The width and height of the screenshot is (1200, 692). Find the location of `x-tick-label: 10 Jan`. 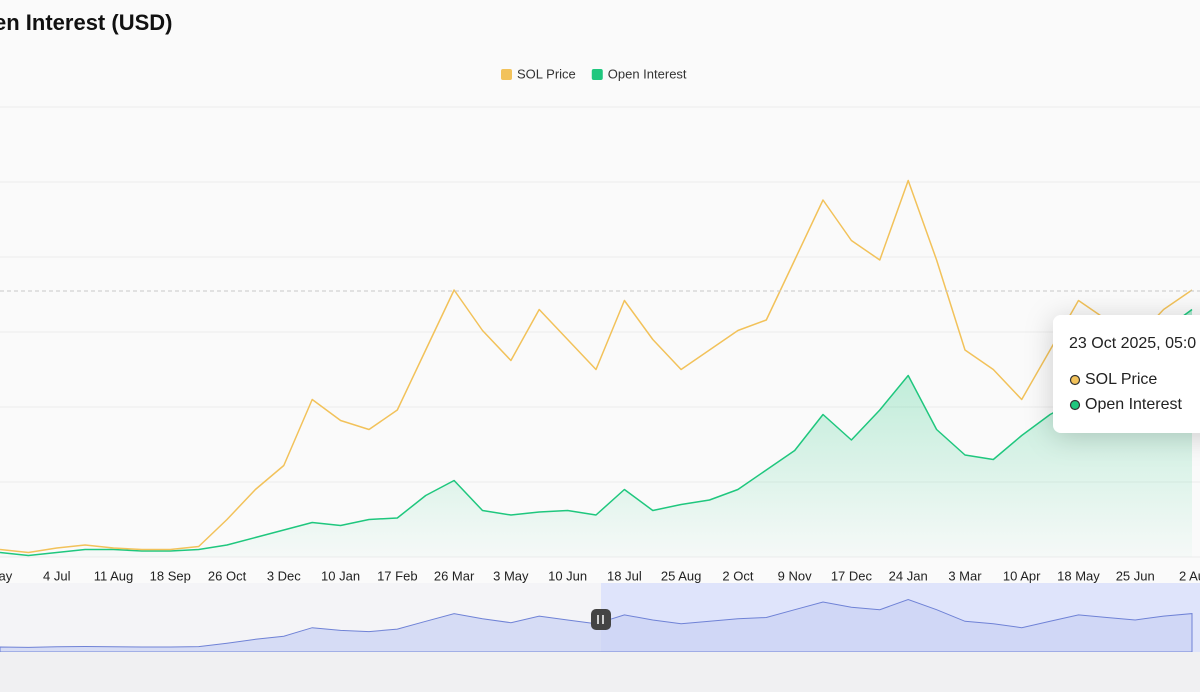

x-tick-label: 10 Jan is located at coordinates (340, 575).